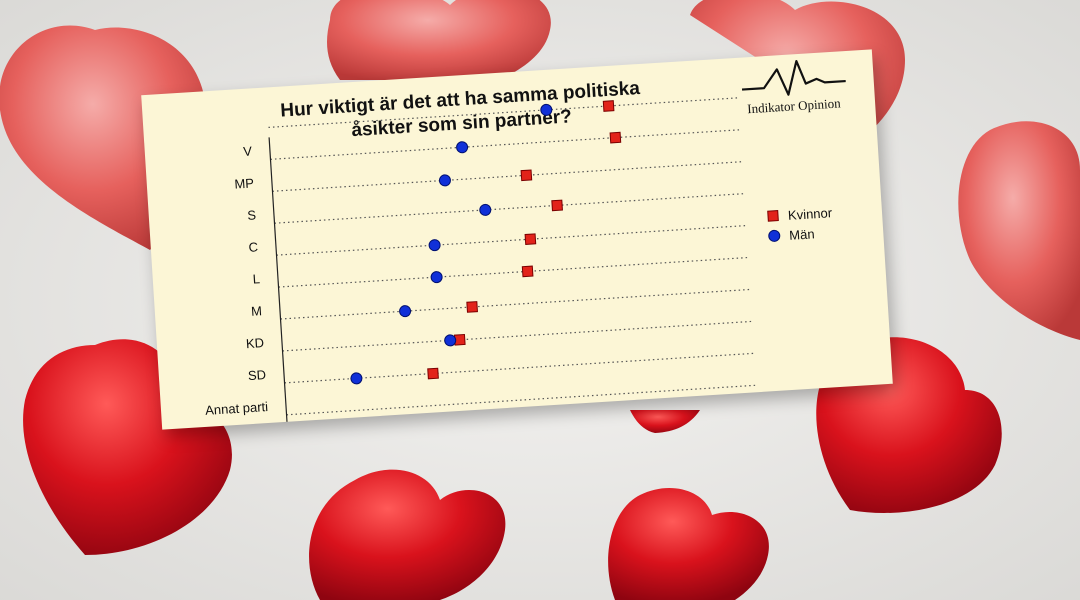  Describe the element at coordinates (256, 375) in the screenshot. I see `category-label: SD` at that location.